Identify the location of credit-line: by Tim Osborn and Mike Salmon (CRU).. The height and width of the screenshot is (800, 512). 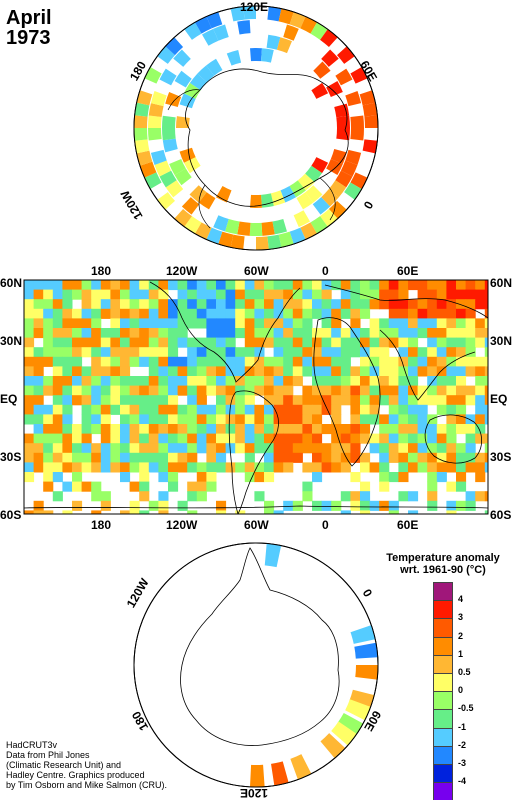
(87, 785).